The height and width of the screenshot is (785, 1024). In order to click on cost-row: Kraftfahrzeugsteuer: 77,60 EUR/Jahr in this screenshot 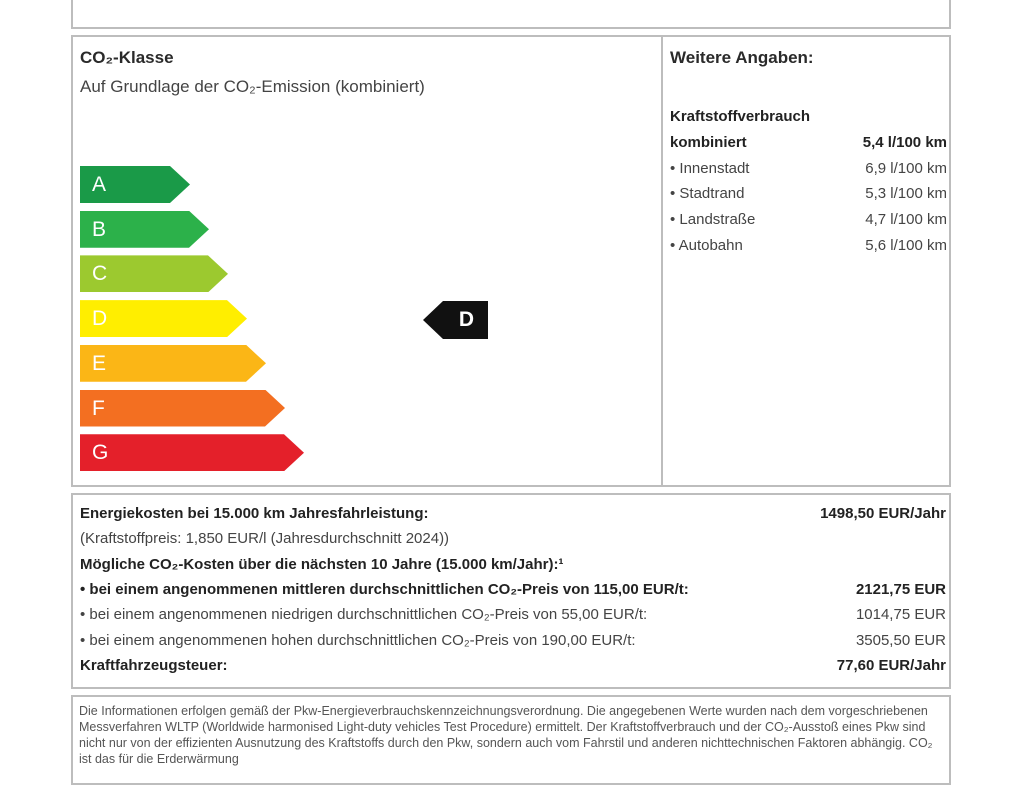, I will do `click(513, 665)`.